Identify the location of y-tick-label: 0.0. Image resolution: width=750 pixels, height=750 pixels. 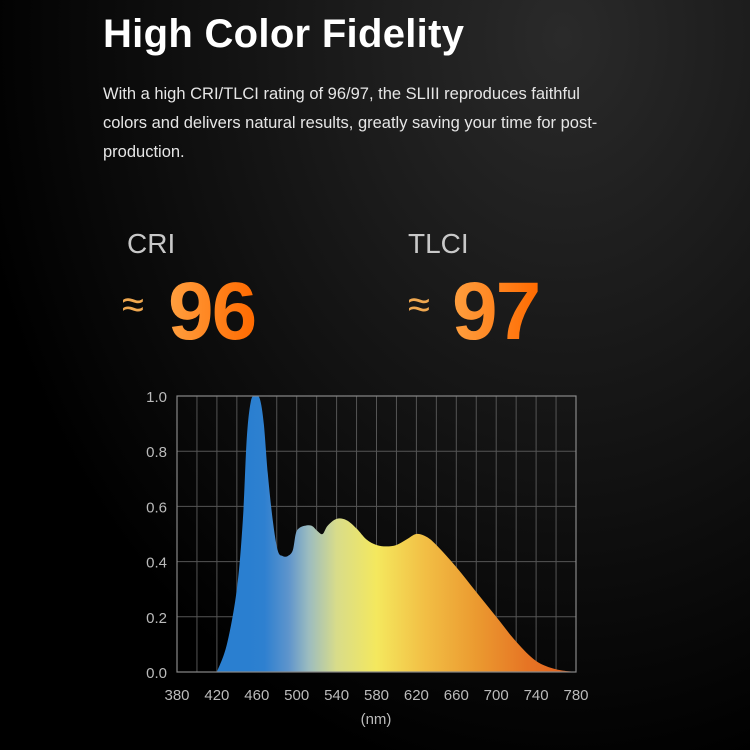
(156, 673).